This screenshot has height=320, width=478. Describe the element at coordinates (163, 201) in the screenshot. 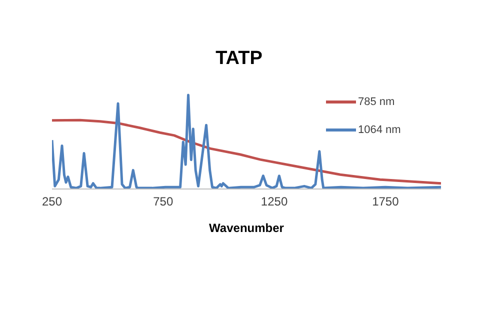

I see `x-tick-label: 750` at that location.